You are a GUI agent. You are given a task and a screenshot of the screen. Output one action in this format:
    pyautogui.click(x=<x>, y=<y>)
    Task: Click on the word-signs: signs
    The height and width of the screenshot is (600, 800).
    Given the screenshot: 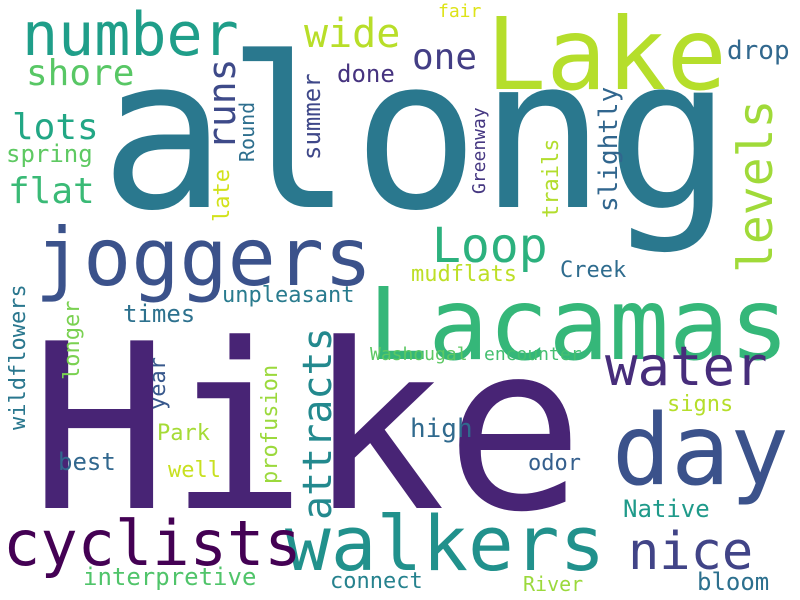 What is the action you would take?
    pyautogui.click(x=700, y=404)
    